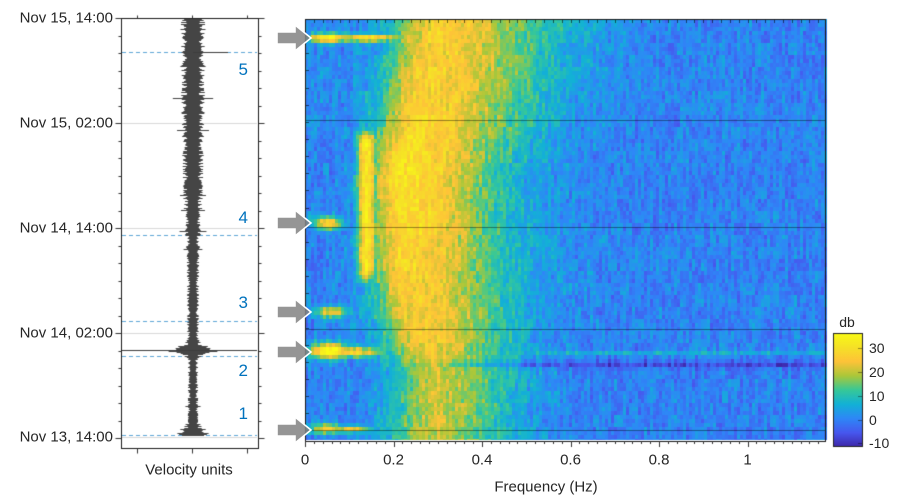 The height and width of the screenshot is (502, 900). Describe the element at coordinates (877, 348) in the screenshot. I see `colorbar-tick-label-0: 30` at that location.